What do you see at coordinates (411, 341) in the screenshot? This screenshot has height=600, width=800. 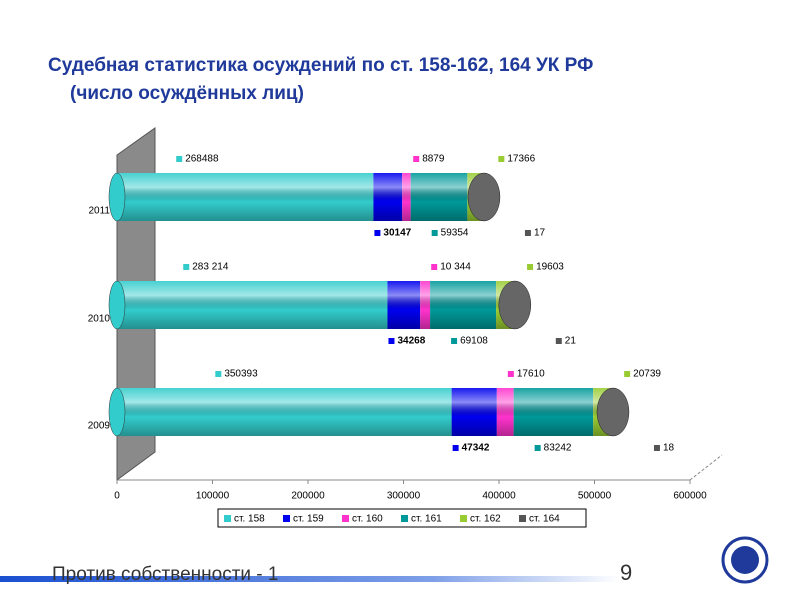 I see `data-label: 34268` at bounding box center [411, 341].